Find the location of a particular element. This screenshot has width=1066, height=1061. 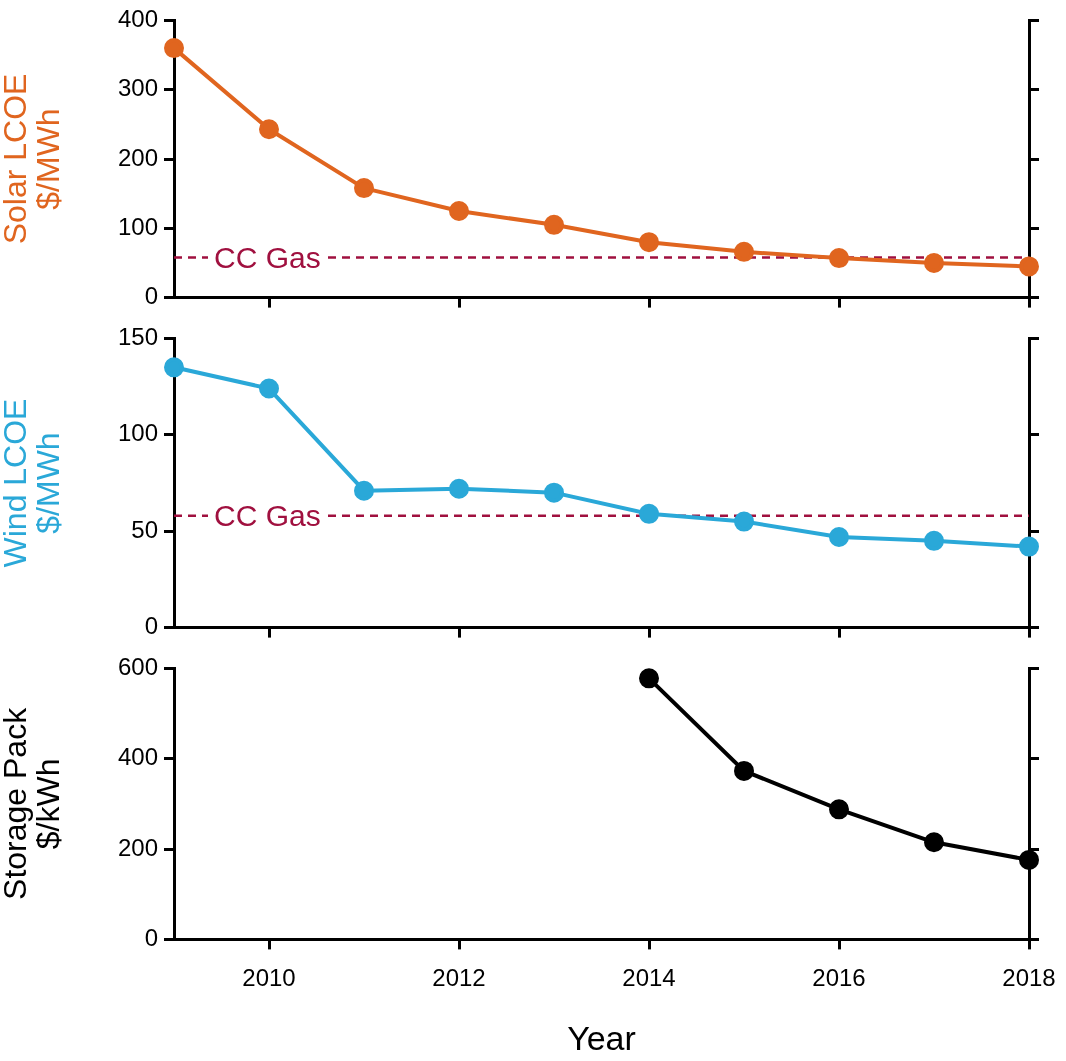

y-tick-label: 50 is located at coordinates (144, 529).